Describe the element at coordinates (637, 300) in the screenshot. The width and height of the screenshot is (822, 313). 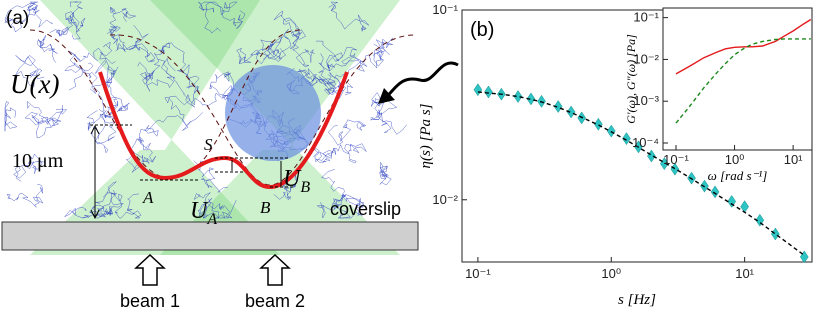
I see `x-axis-label: s [Hz]` at that location.